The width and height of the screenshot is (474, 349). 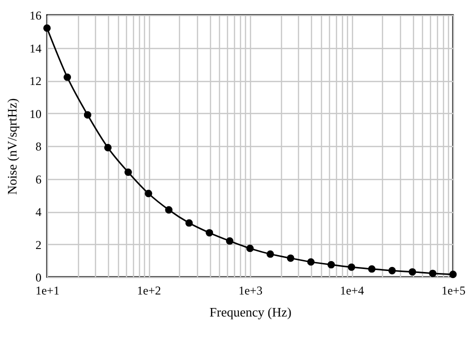 I want to click on x-tick-label: 1e+4, so click(x=352, y=291).